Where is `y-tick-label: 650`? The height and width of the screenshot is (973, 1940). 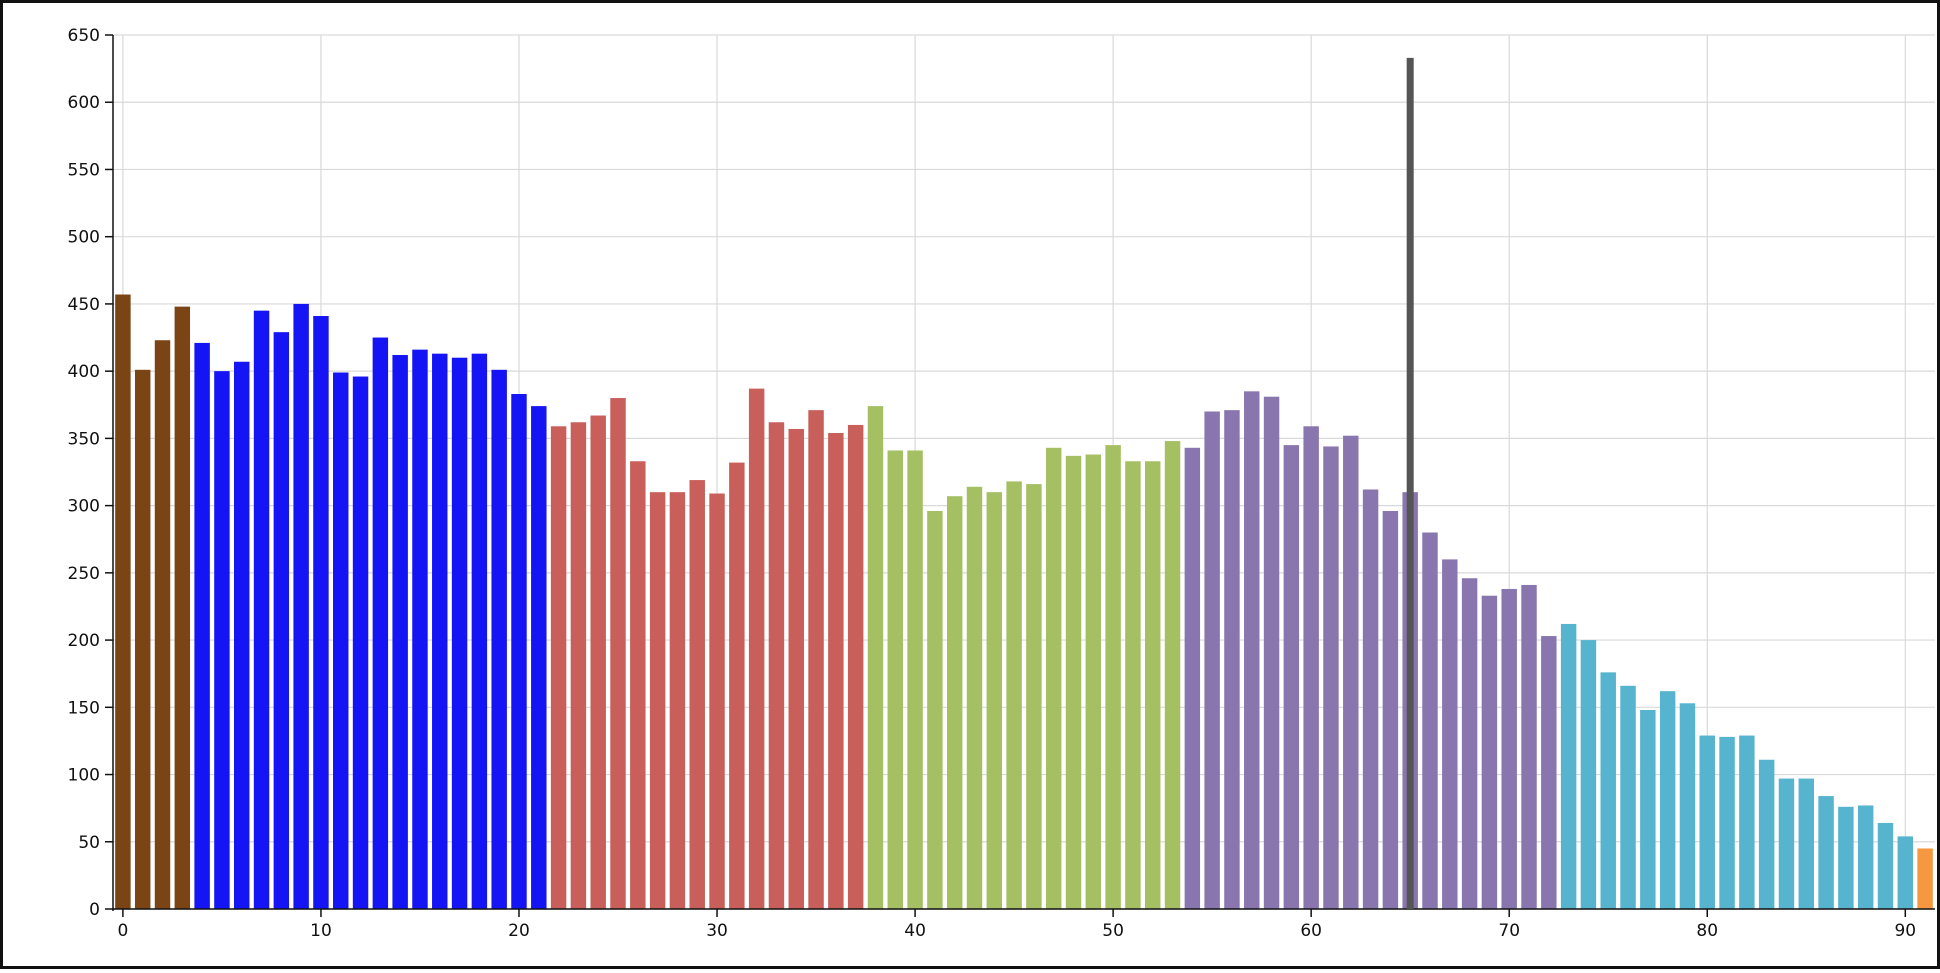
y-tick-label: 650 is located at coordinates (84, 36).